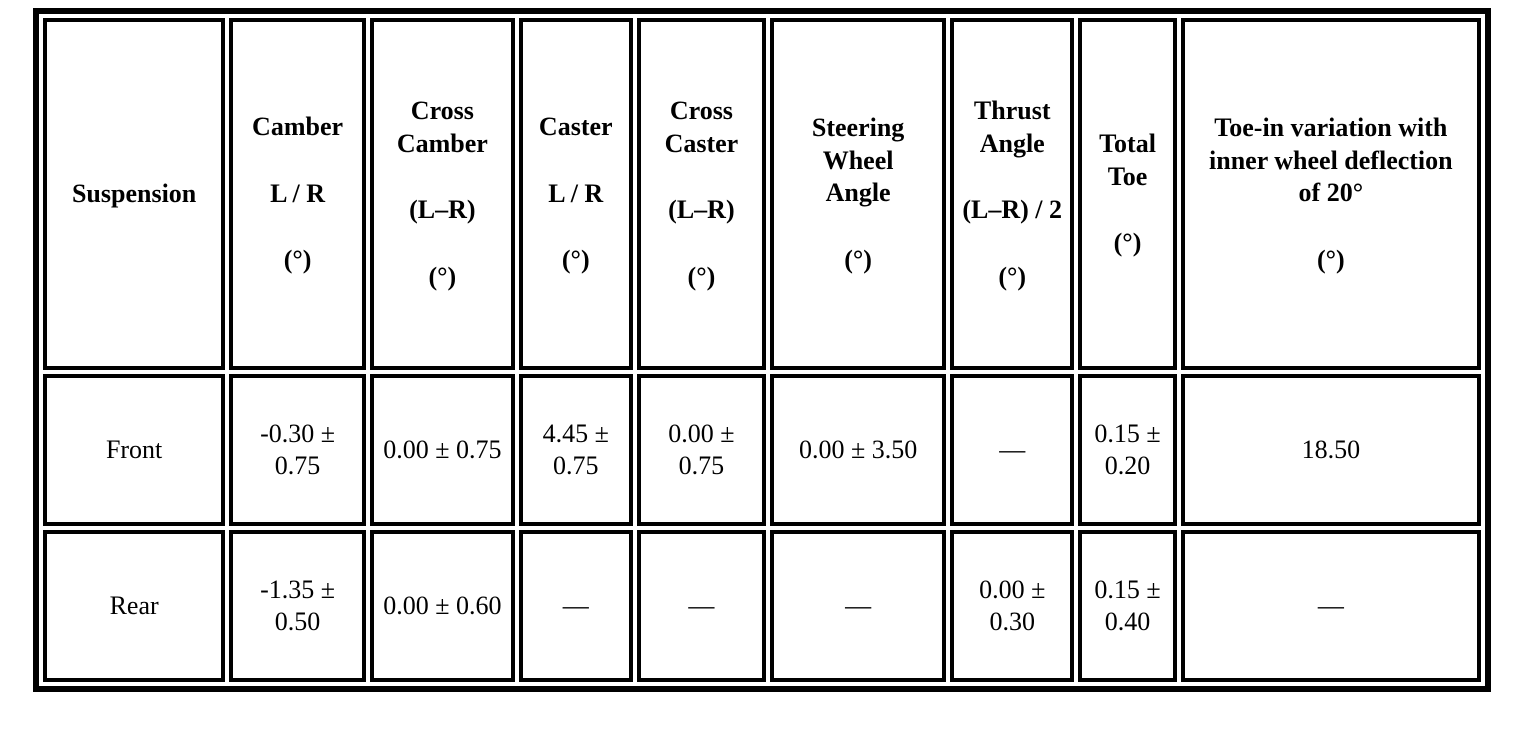  I want to click on column-header-suspension: Suspension, so click(134, 194).